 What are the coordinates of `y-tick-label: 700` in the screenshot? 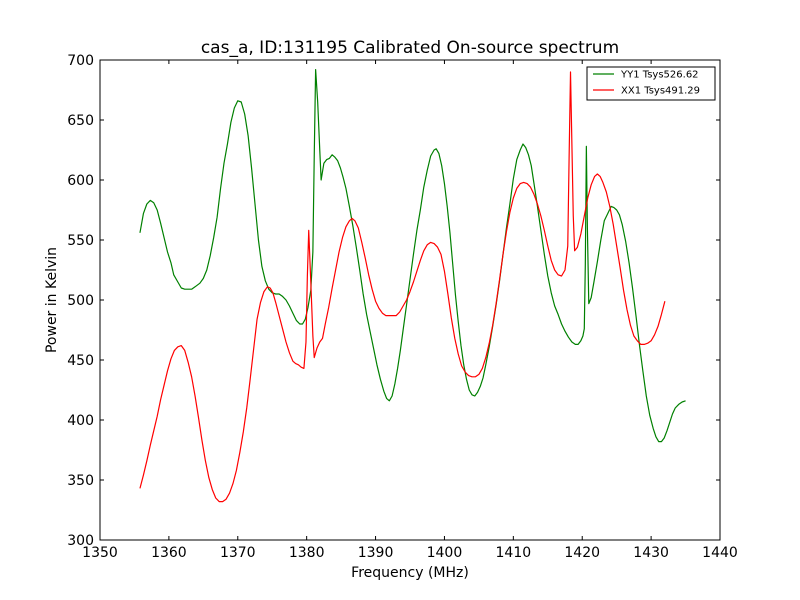 It's located at (80, 61).